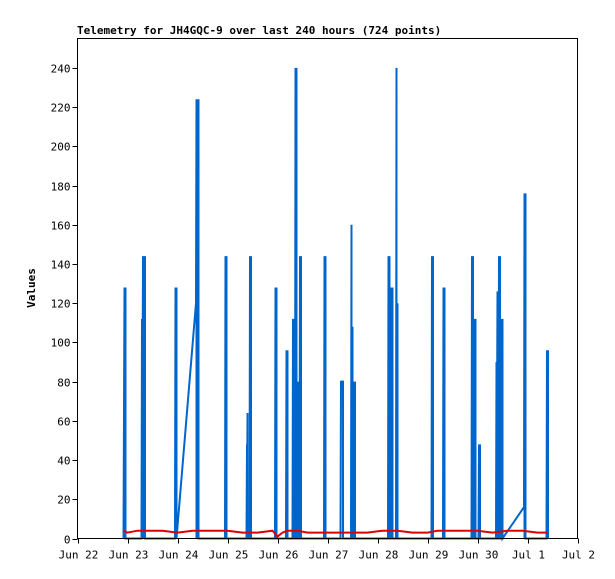  Describe the element at coordinates (61, 187) in the screenshot. I see `y-tick-label: 180` at that location.